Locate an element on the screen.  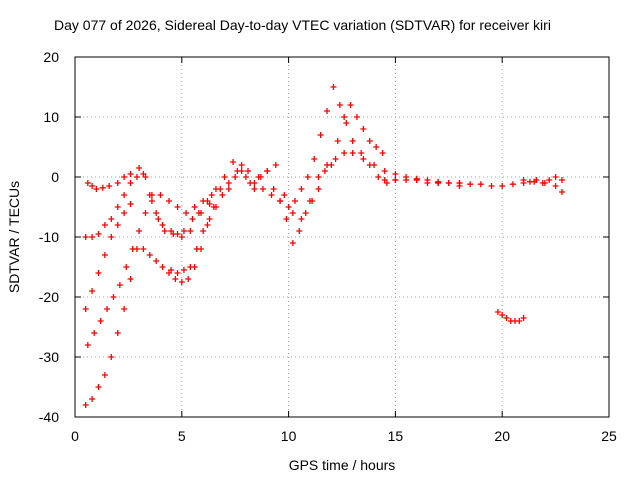
x-tick-label: 25 is located at coordinates (609, 436).